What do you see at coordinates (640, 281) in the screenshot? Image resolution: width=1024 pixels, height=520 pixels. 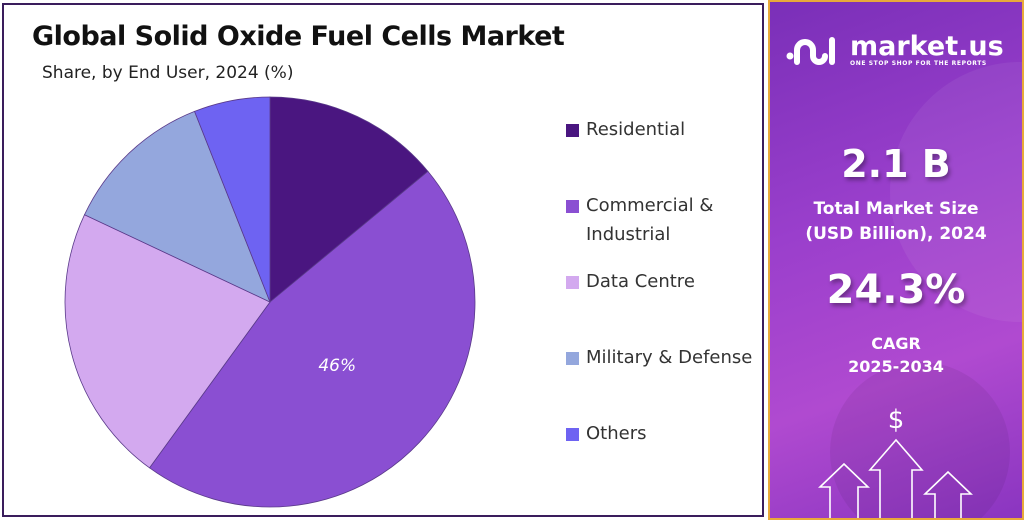 I see `legend-label: Data Centre` at bounding box center [640, 281].